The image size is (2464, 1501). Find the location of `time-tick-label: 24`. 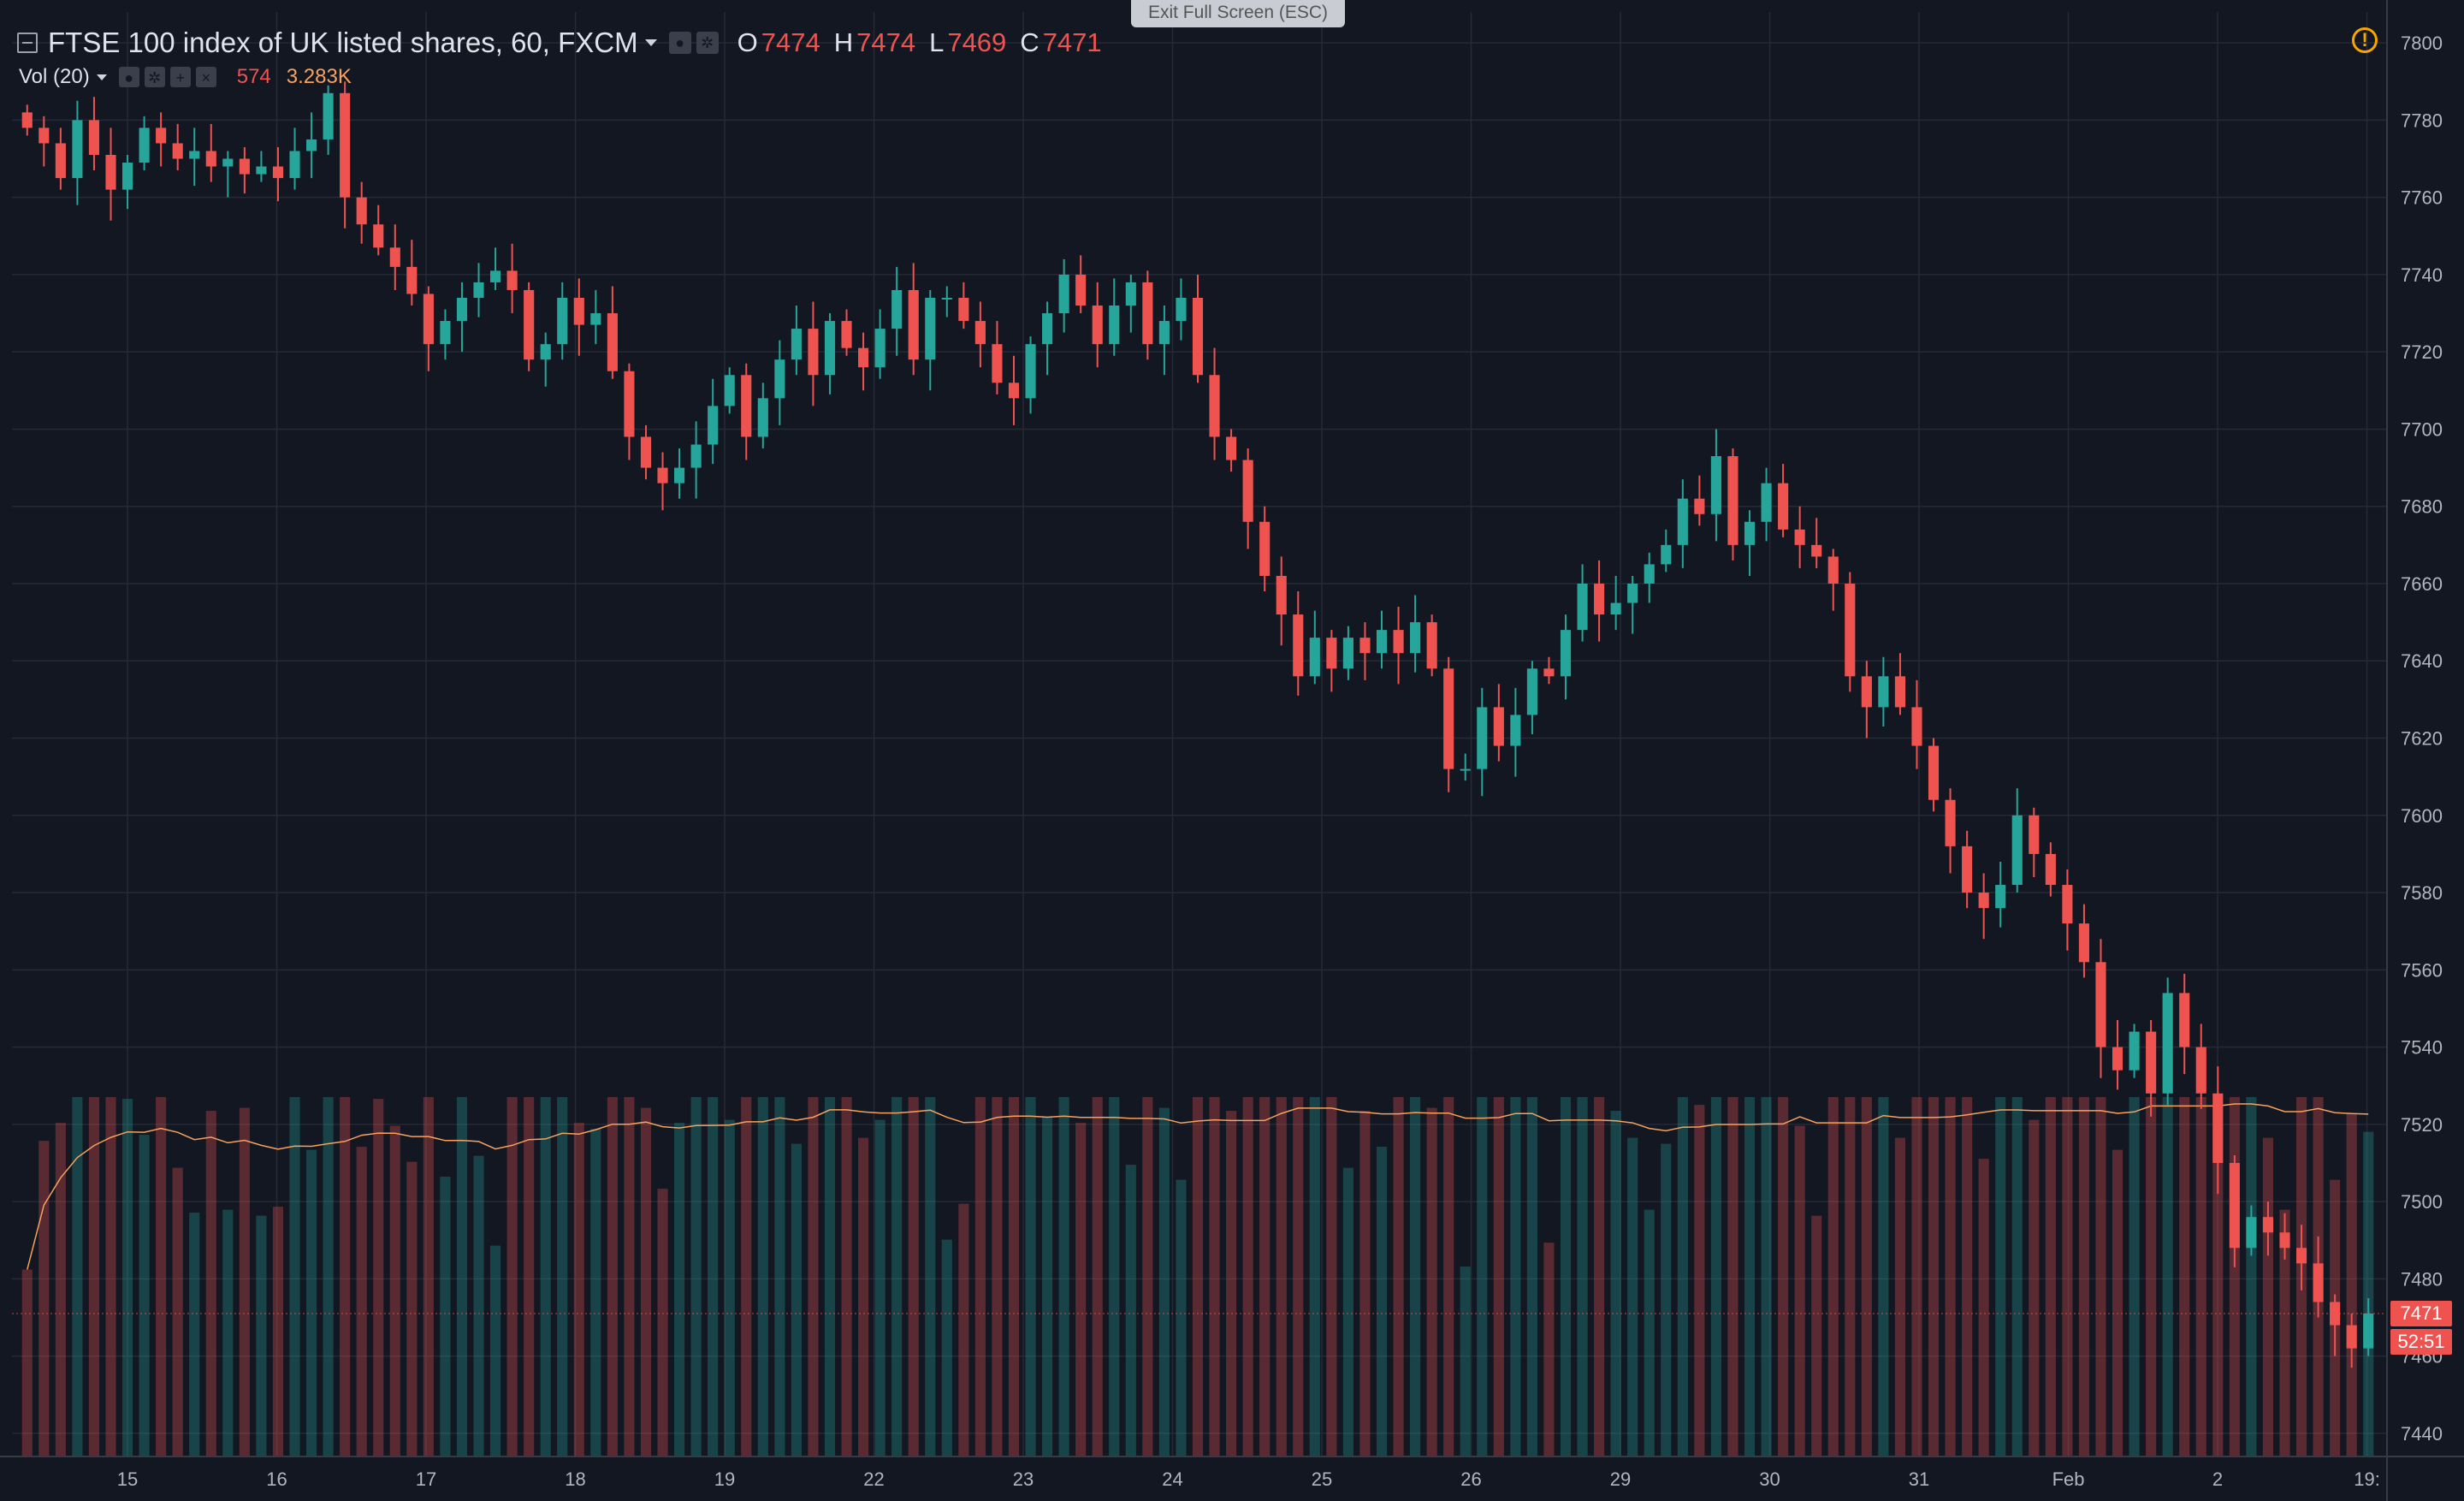

time-tick-label: 24 is located at coordinates (1172, 1479).